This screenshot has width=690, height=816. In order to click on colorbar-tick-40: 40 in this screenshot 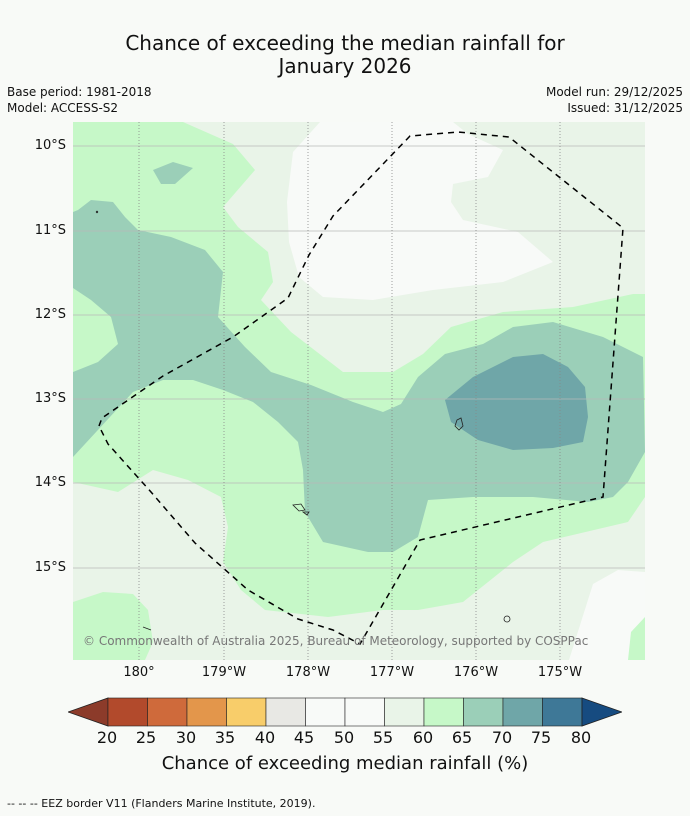, I will do `click(265, 737)`.